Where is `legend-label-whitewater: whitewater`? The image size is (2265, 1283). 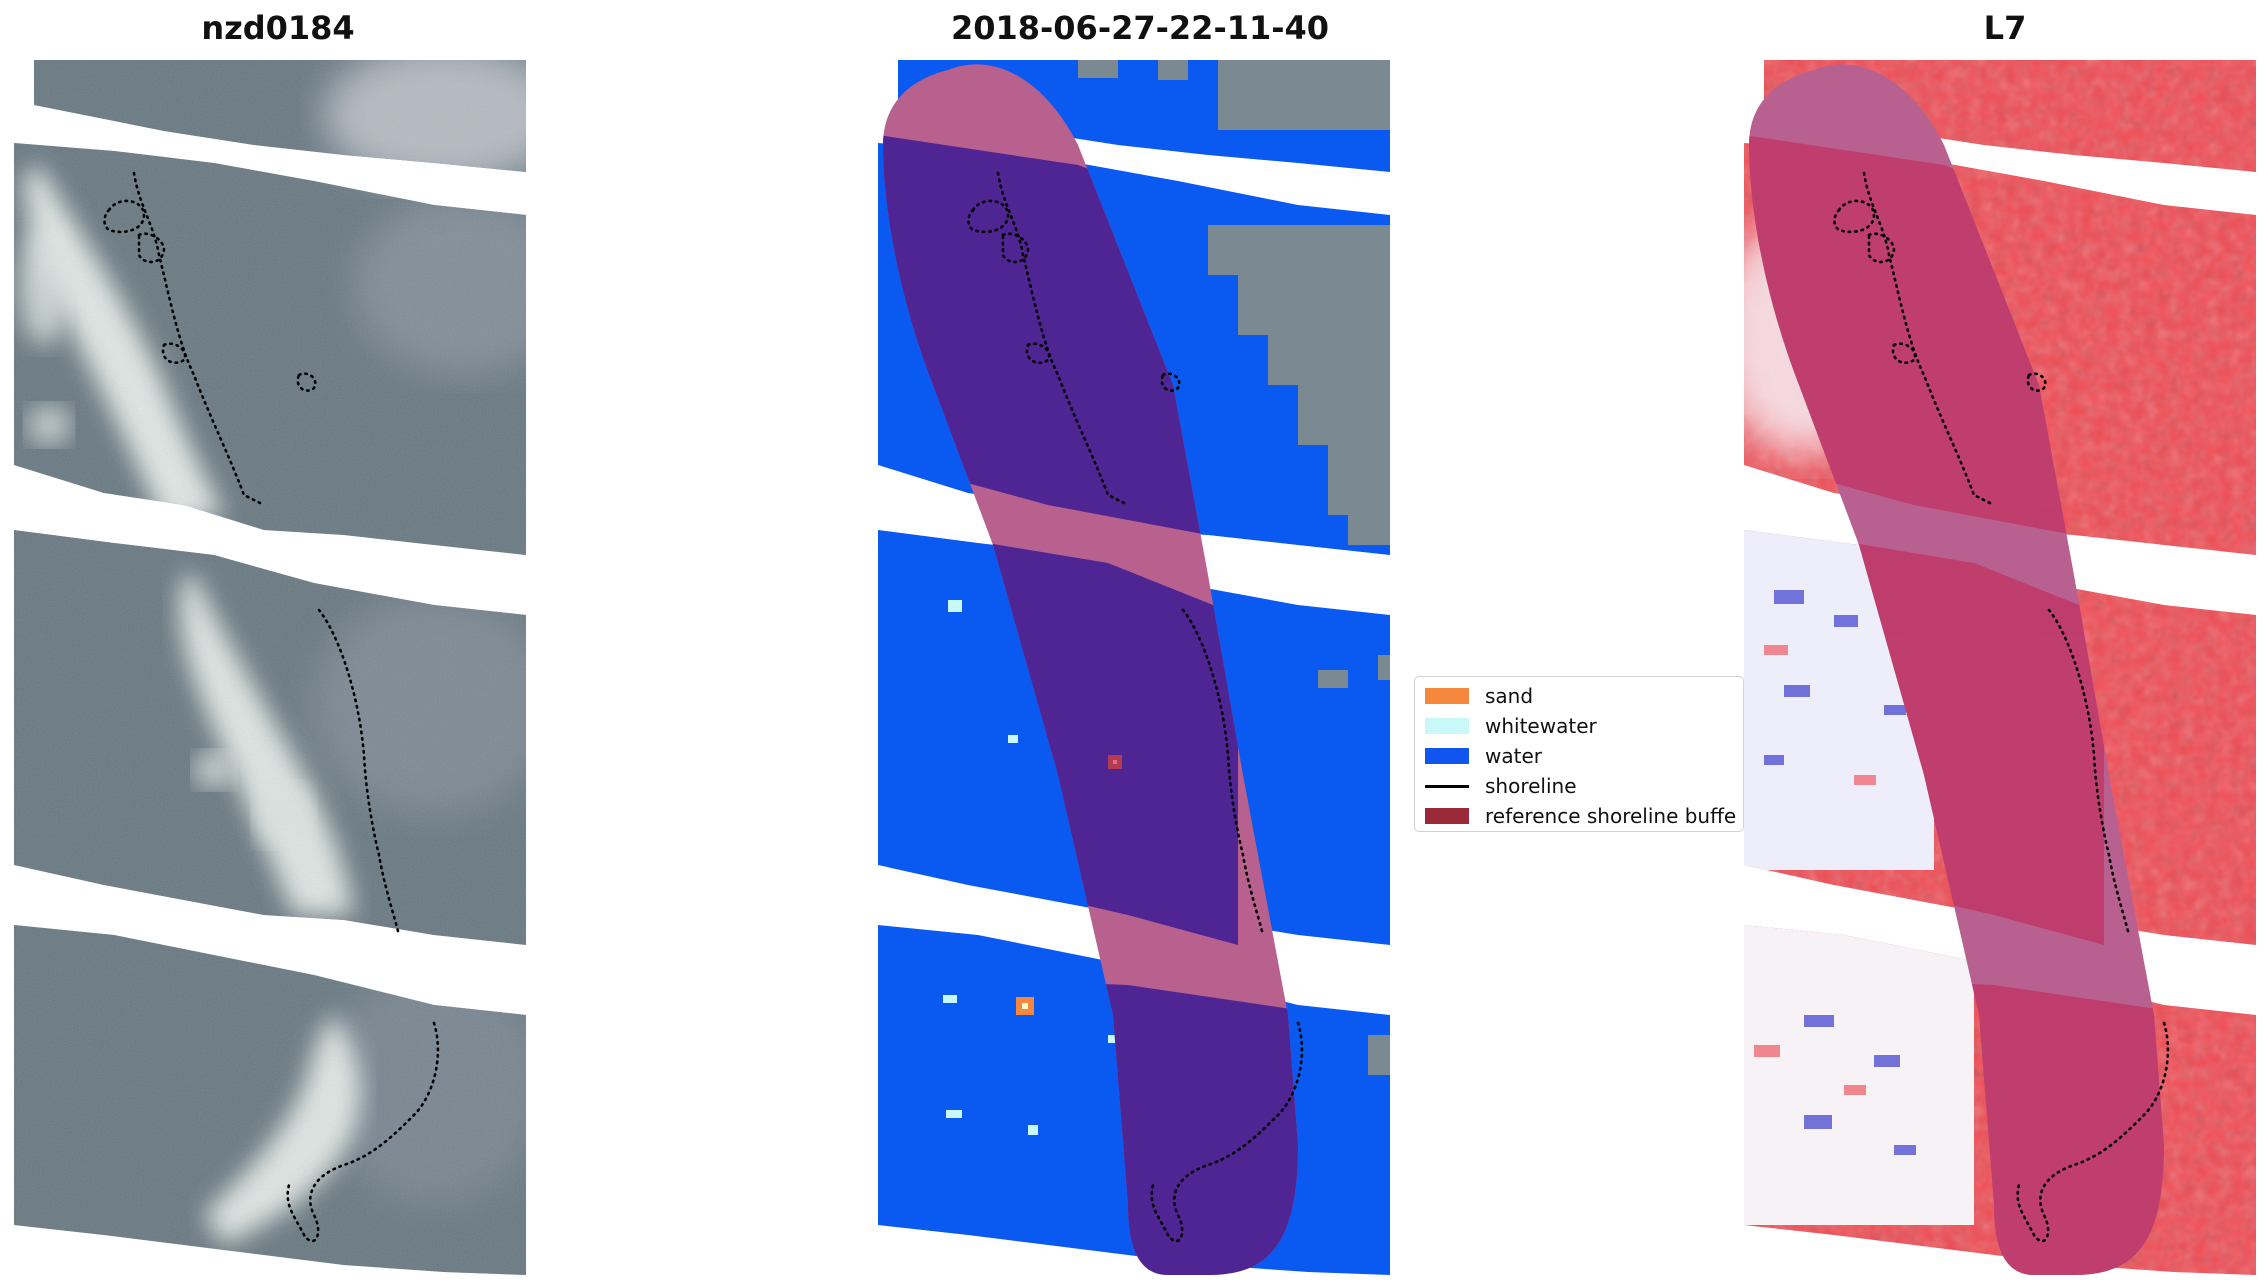 legend-label-whitewater: whitewater is located at coordinates (1541, 726).